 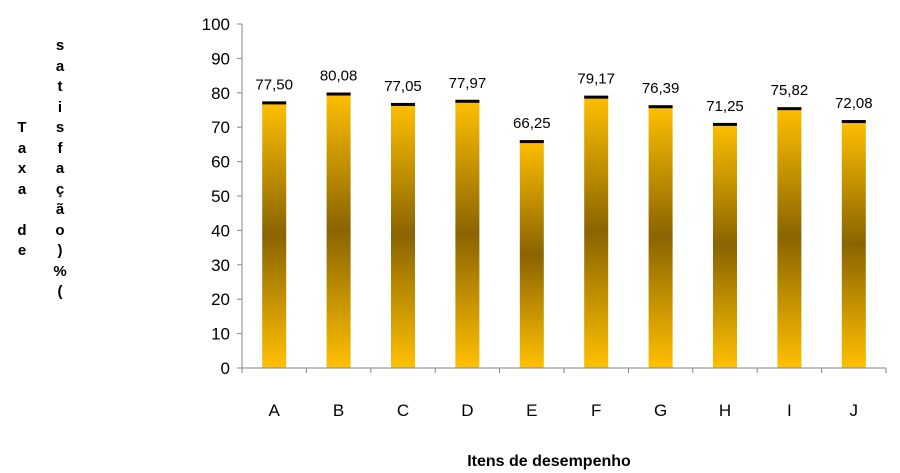 What do you see at coordinates (338, 410) in the screenshot?
I see `x-tick-label: B` at bounding box center [338, 410].